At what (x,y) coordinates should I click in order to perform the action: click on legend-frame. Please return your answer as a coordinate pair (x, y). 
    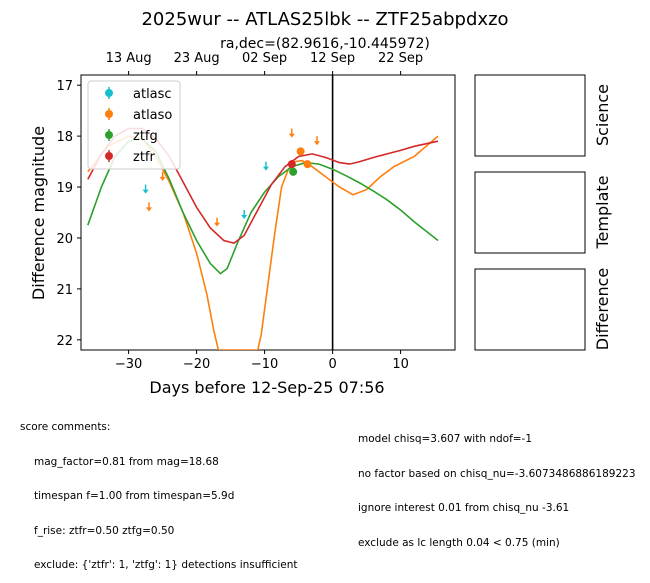
    Looking at the image, I should click on (134, 125).